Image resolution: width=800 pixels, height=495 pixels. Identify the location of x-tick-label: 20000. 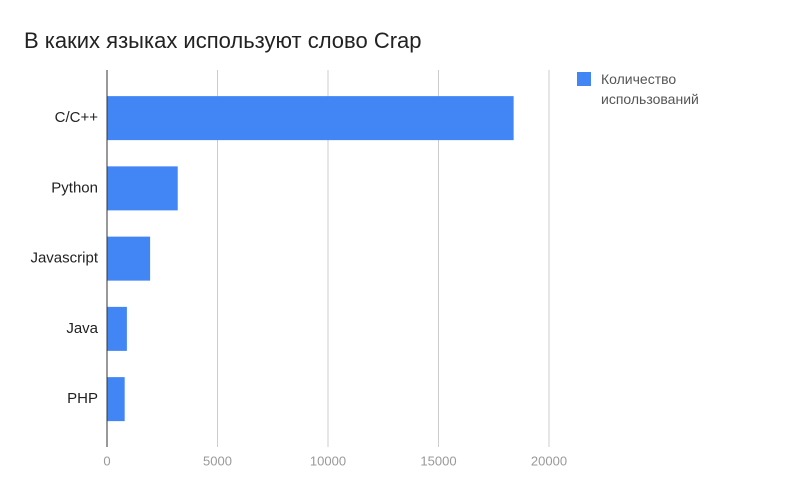
(549, 460).